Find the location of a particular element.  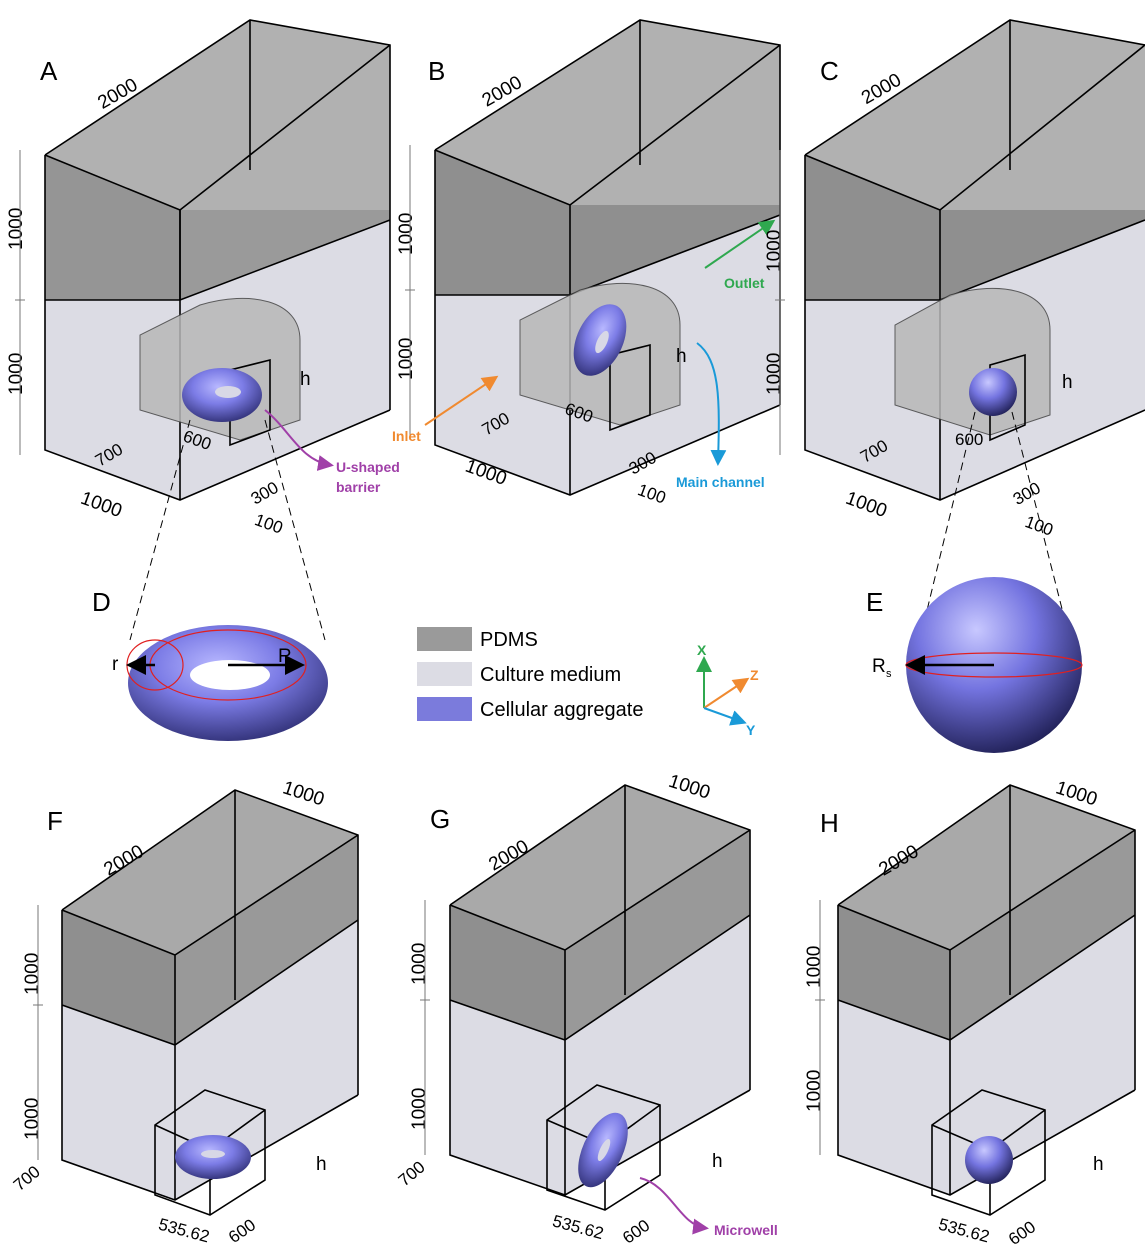

axis-y-label: Y is located at coordinates (751, 730).